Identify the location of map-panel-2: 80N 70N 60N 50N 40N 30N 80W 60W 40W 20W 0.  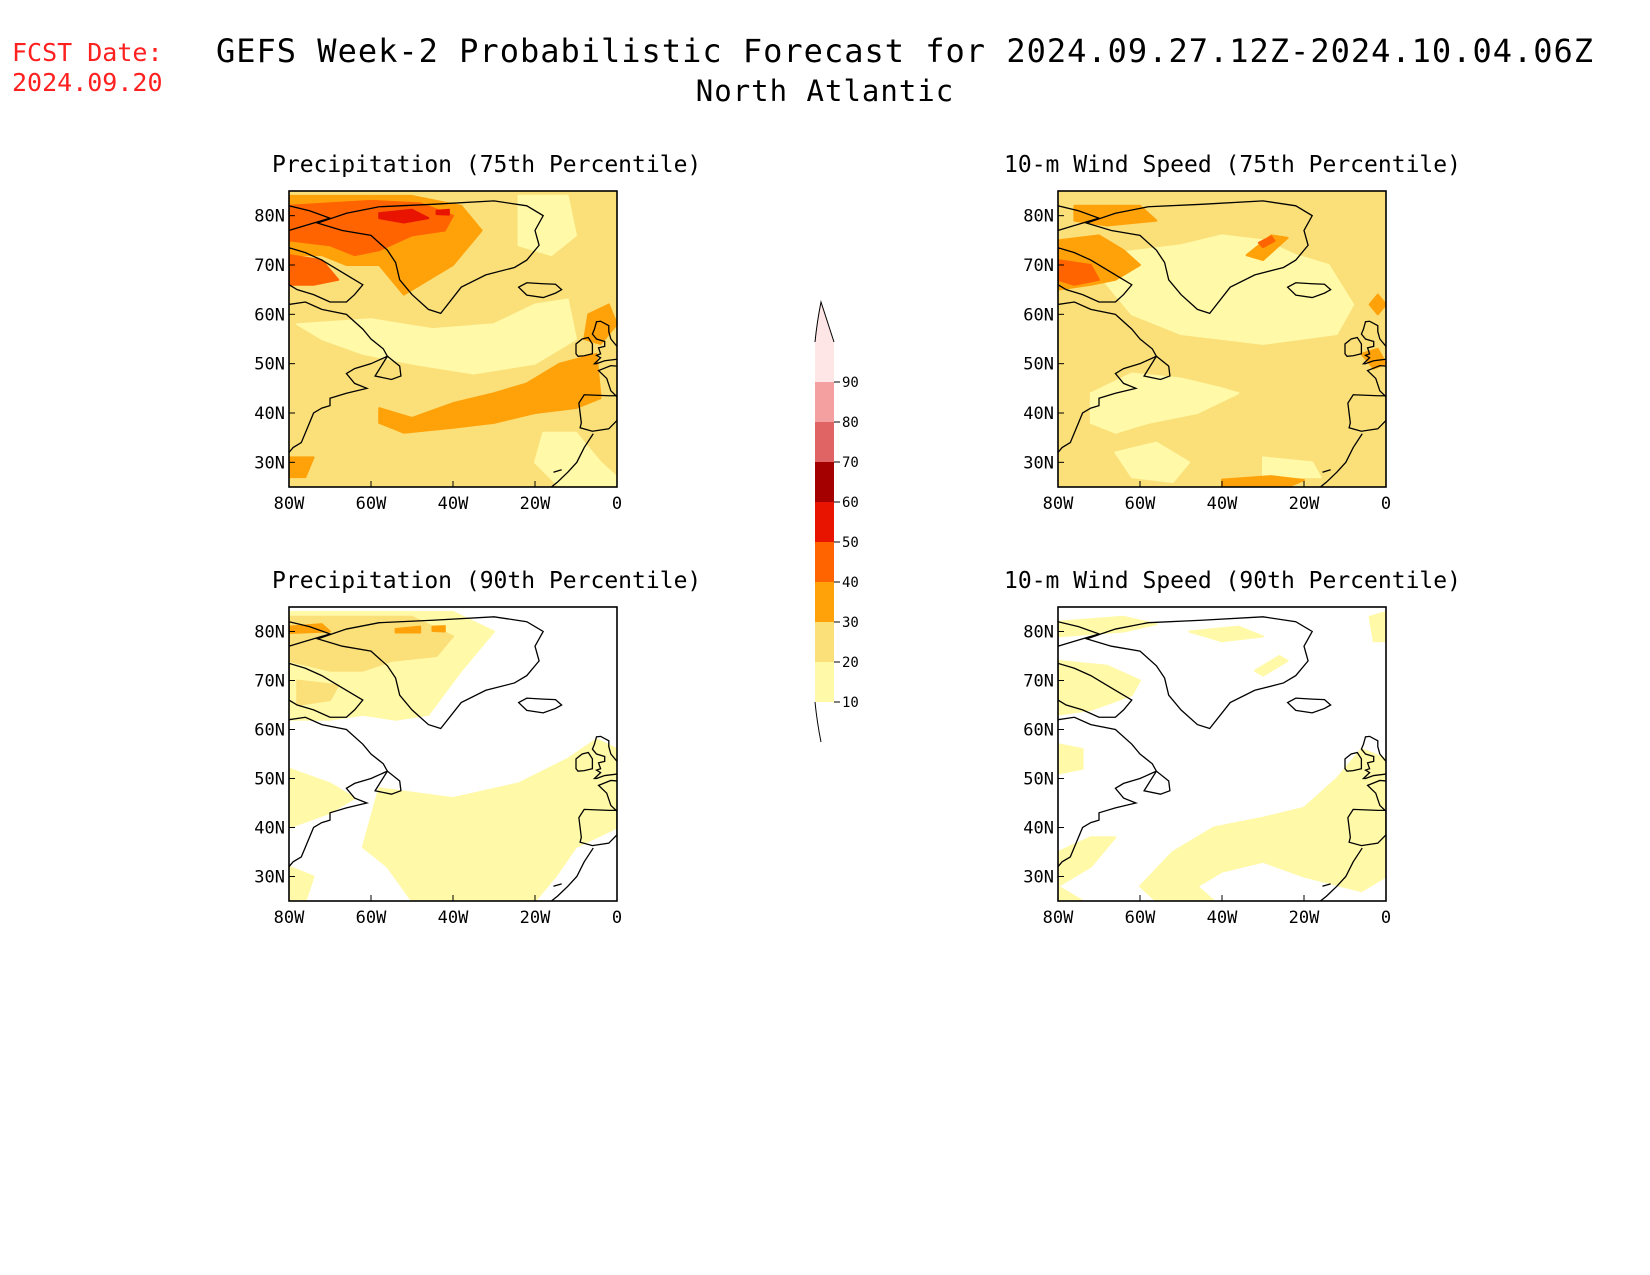
(438, 767).